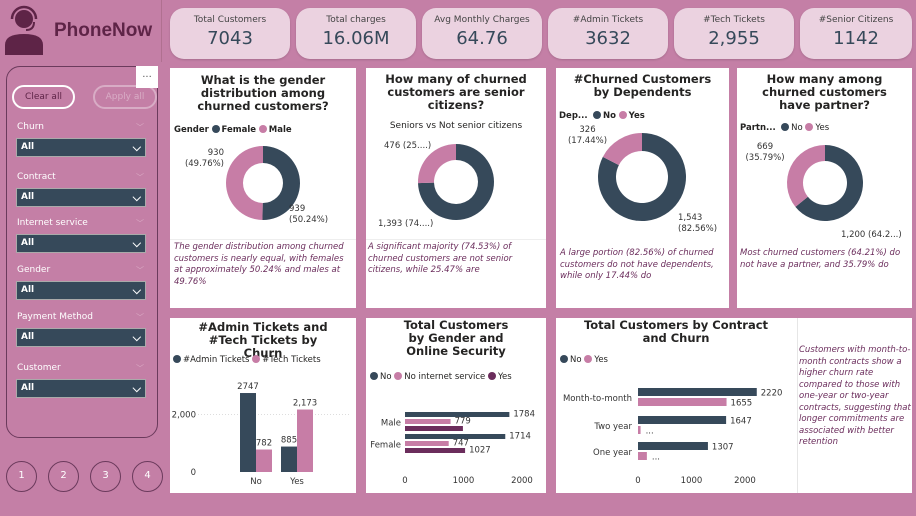 Image resolution: width=916 pixels, height=516 pixels. I want to click on page-button: 1, so click(21, 476).